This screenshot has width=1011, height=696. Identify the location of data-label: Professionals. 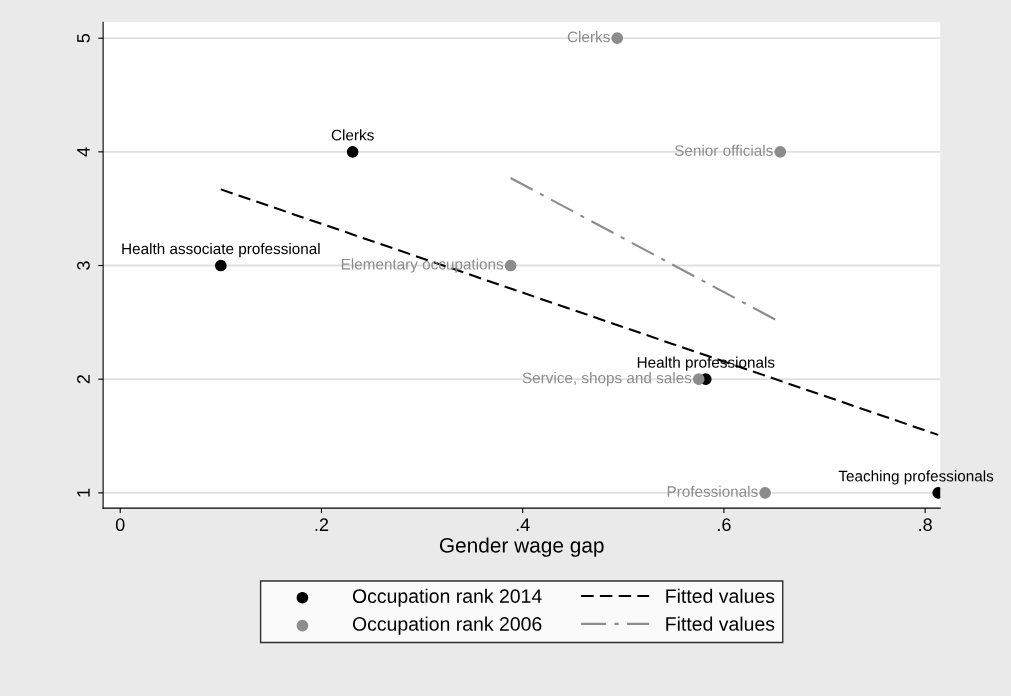
(712, 491).